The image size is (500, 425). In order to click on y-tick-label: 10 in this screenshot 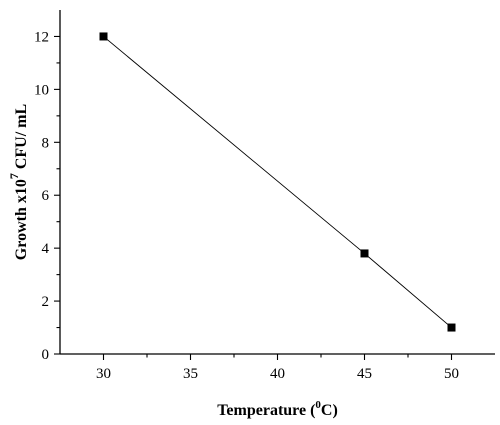, I will do `click(41, 90)`.